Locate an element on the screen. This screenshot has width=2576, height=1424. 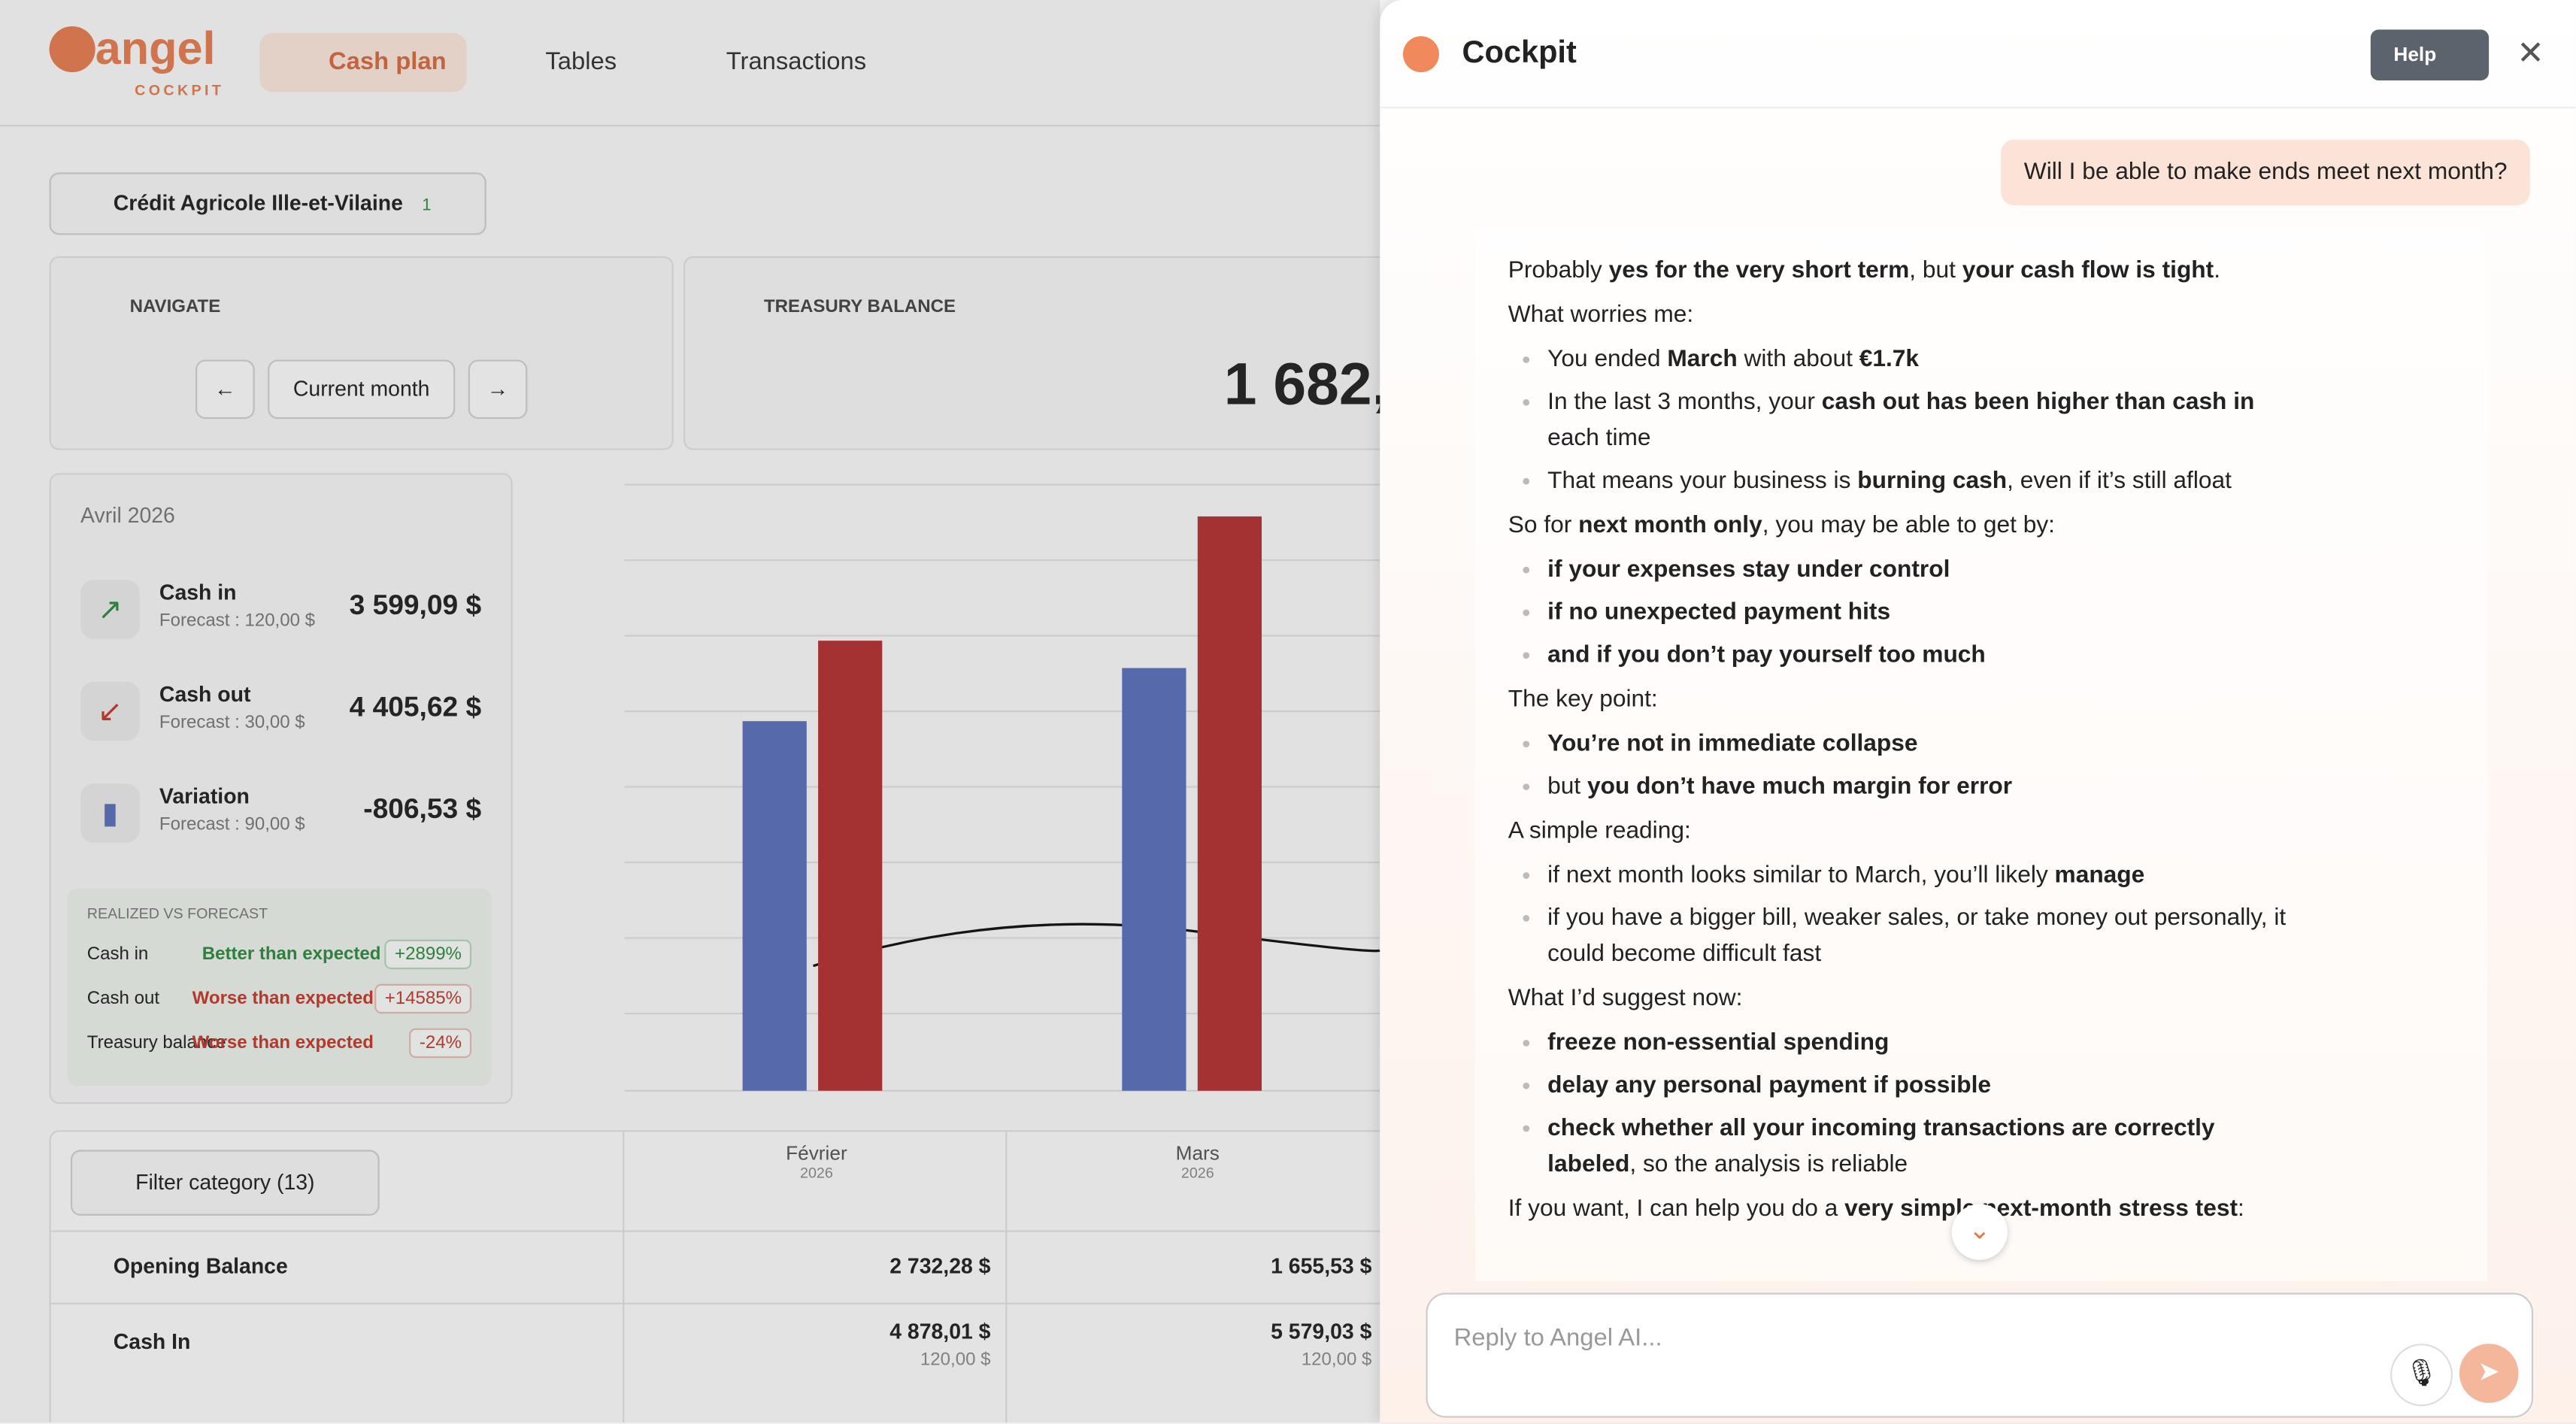
list-item: and if you don’t pay yourself too much is located at coordinates (1918, 656).